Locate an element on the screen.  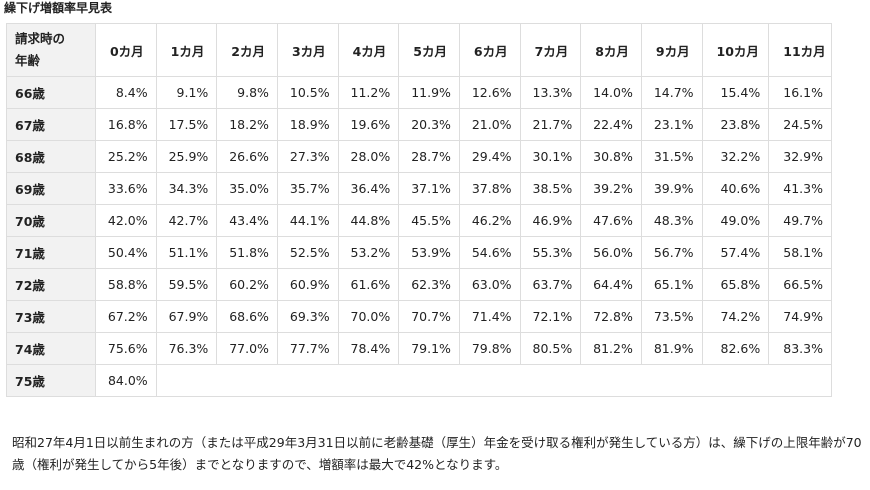
rate-cell: 9.1% is located at coordinates (186, 92).